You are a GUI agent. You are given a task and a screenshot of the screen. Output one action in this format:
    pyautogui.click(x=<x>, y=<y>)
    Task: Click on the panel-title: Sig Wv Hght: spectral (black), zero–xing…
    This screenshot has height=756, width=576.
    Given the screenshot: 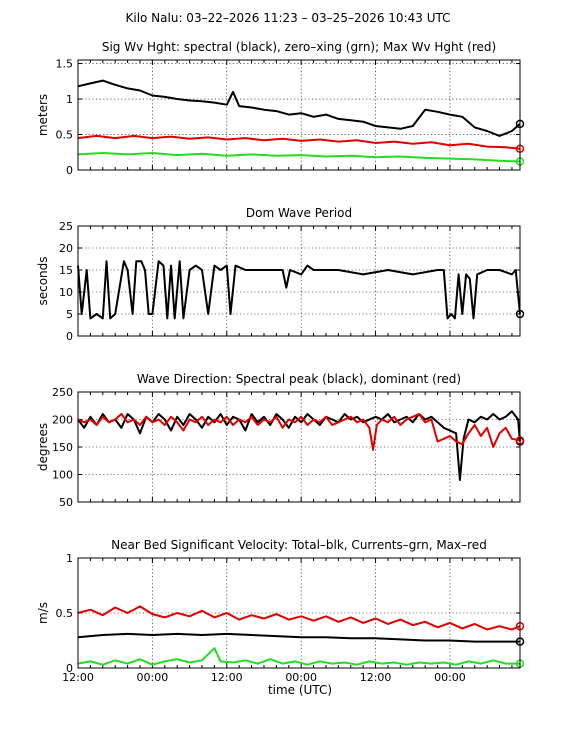 What is the action you would take?
    pyautogui.click(x=299, y=47)
    